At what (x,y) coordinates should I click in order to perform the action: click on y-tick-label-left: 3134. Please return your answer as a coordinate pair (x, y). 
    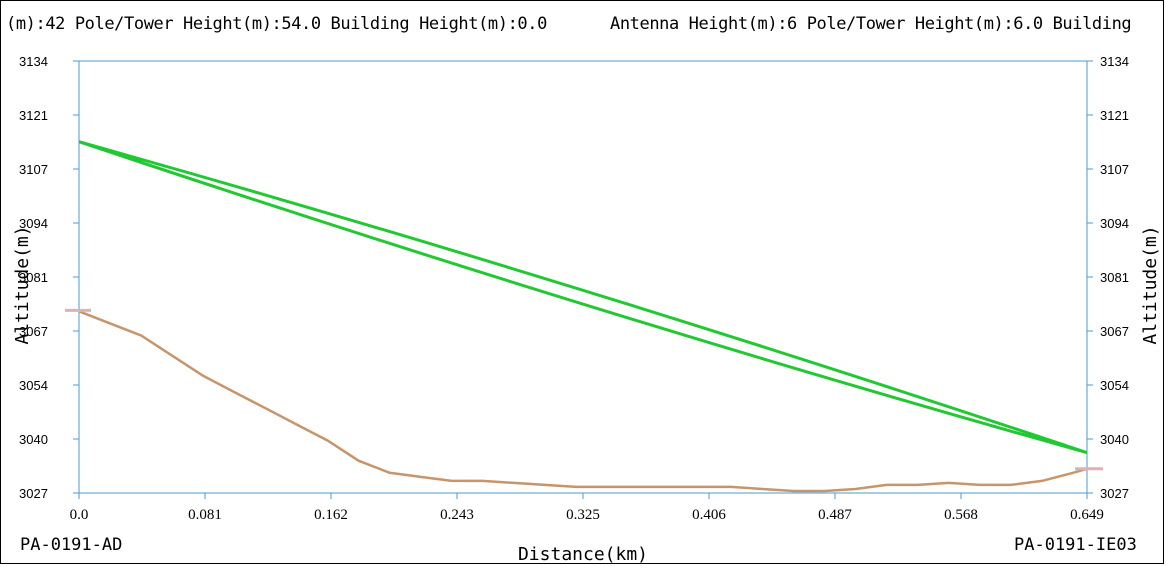
    Looking at the image, I should click on (33, 61).